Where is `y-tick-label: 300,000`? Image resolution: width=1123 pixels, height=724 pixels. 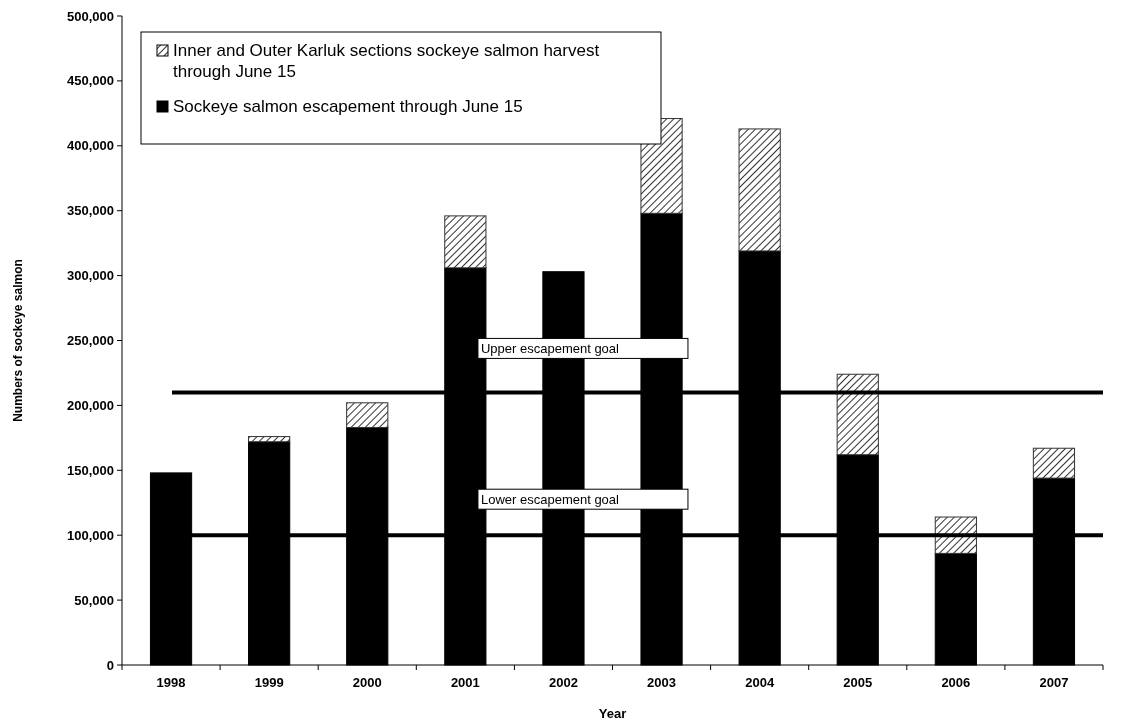 y-tick-label: 300,000 is located at coordinates (90, 276).